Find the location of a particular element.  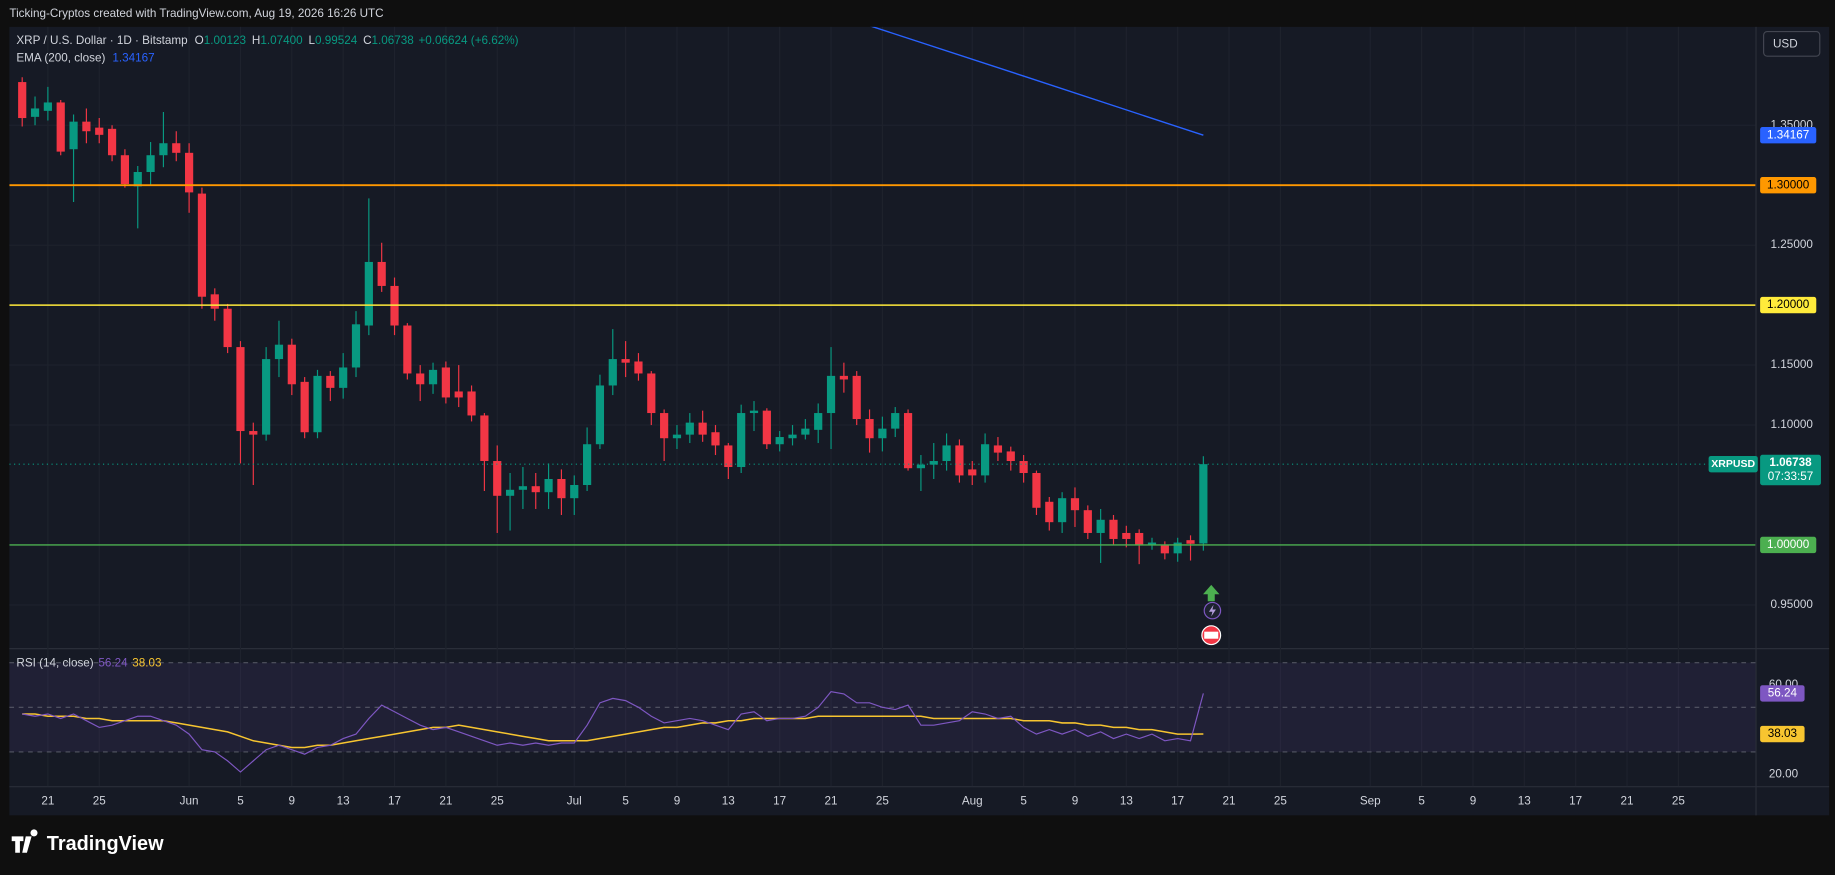

ema-line is located at coordinates (1037, 81).